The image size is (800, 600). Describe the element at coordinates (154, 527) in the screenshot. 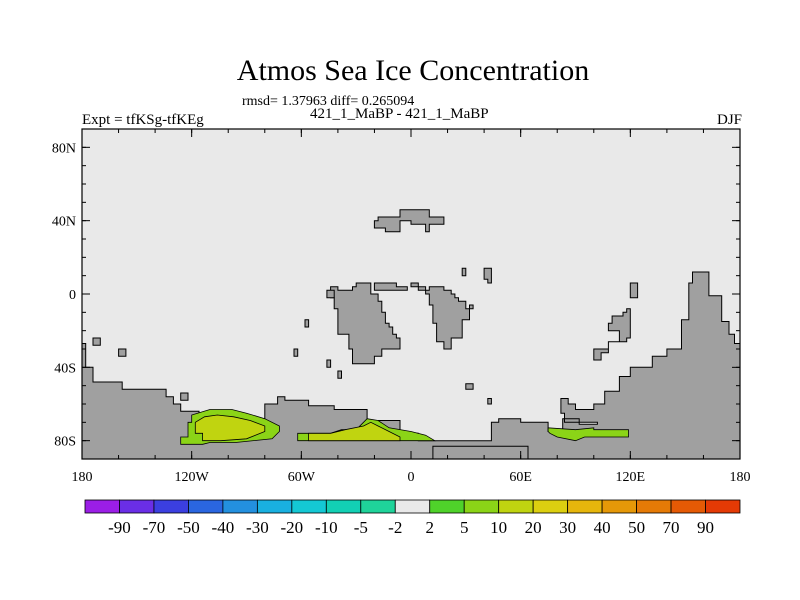

I see `colorbar-label: -70` at that location.